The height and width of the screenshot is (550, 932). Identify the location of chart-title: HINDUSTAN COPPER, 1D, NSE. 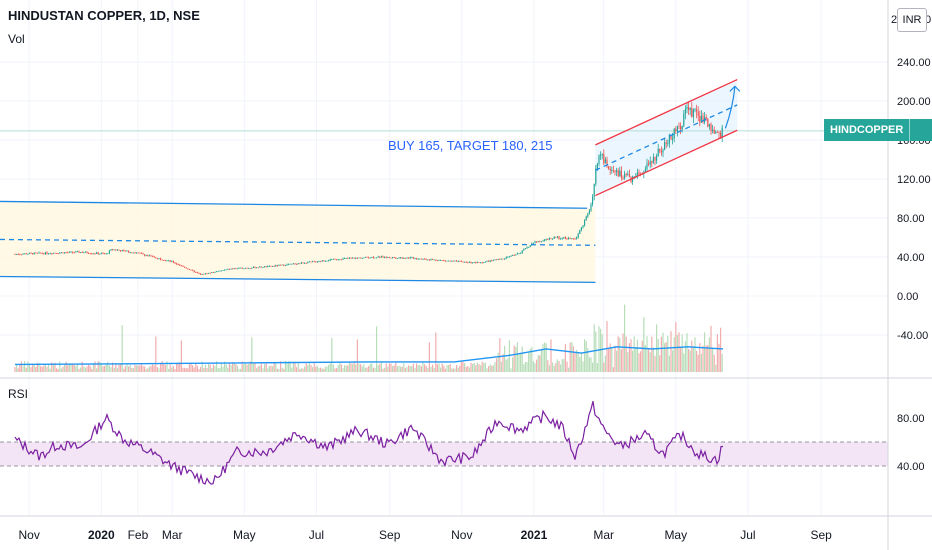
(104, 15).